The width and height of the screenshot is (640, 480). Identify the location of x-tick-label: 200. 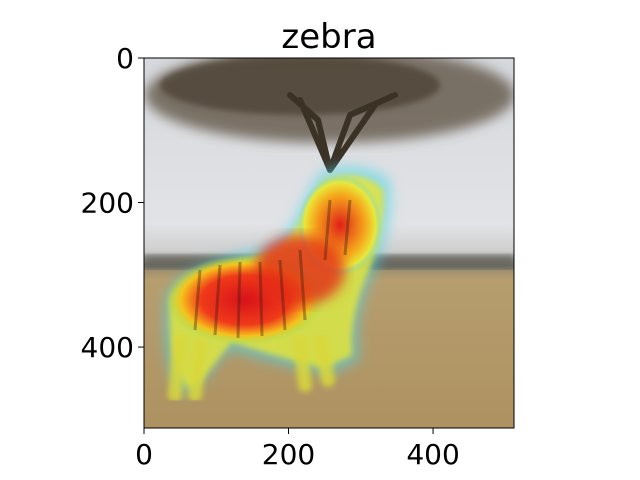
(288, 454).